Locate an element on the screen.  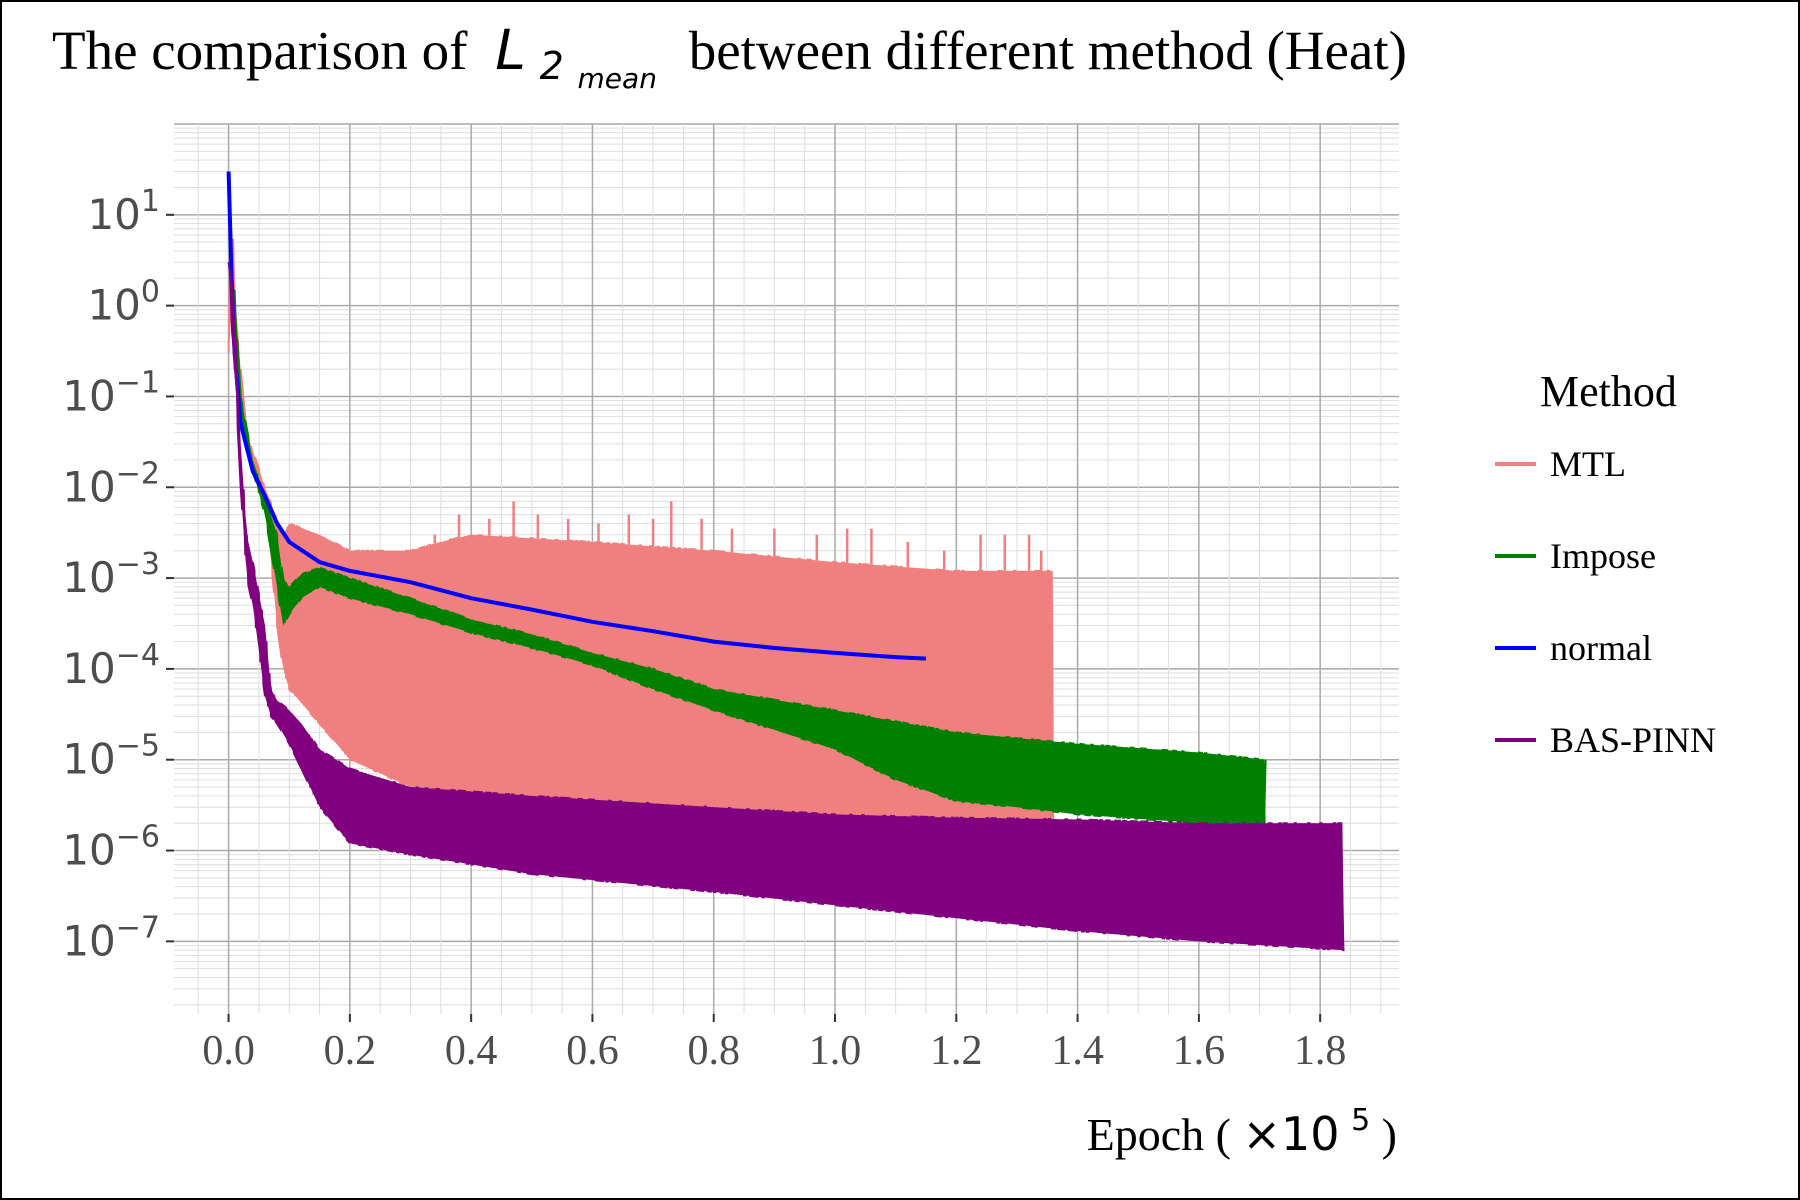
x-tick-label: 1.2 is located at coordinates (956, 1051).